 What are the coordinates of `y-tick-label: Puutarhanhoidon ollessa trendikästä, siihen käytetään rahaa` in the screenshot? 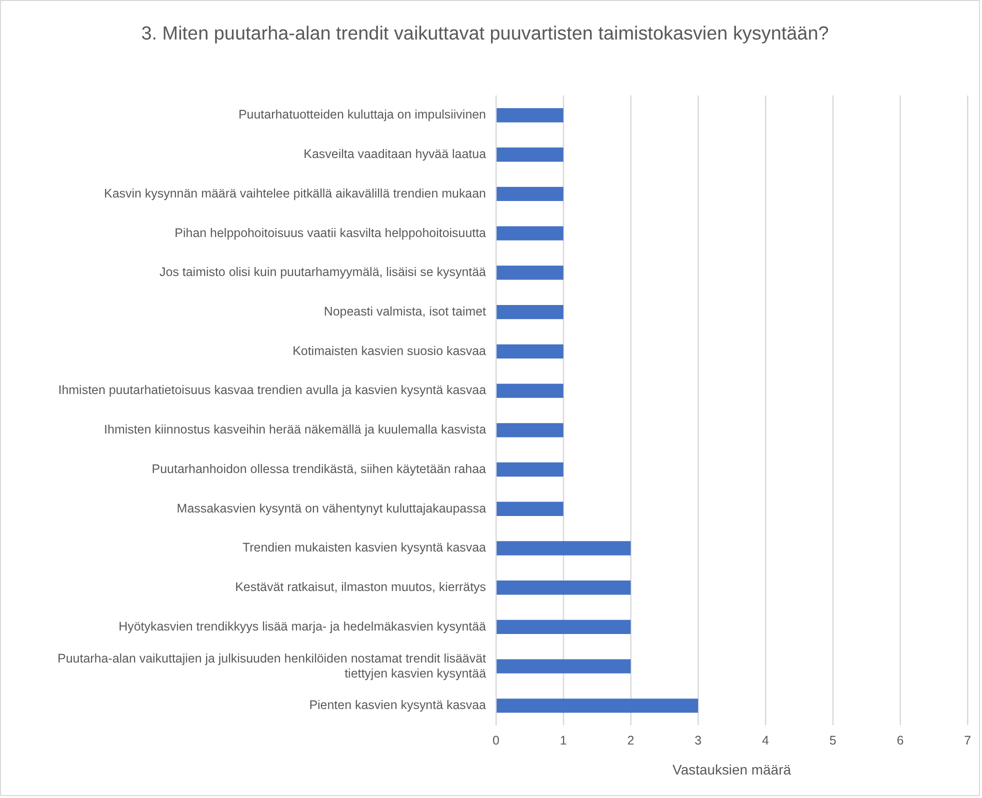 It's located at (319, 469).